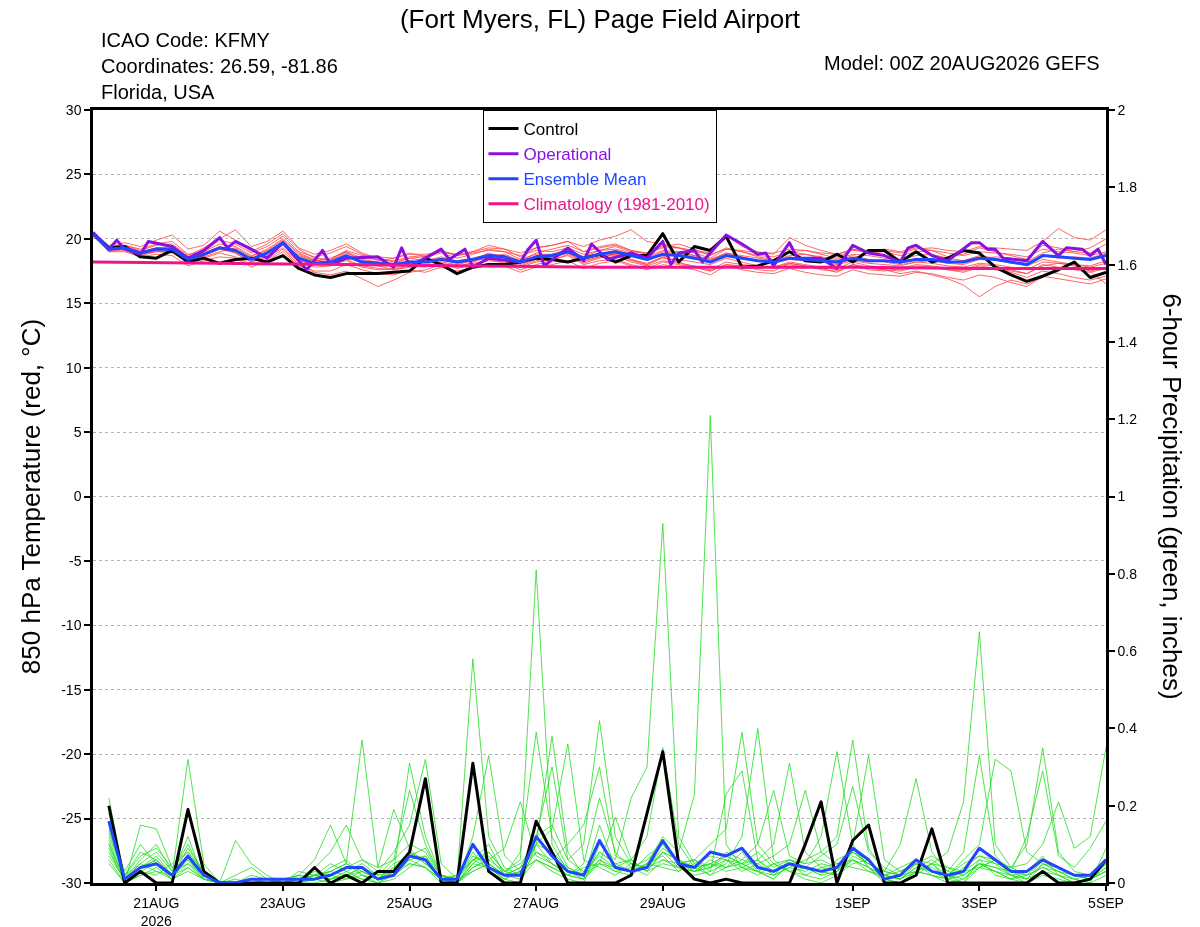 The height and width of the screenshot is (927, 1200). What do you see at coordinates (219, 66) in the screenshot?
I see `text: Coordinates: 26.59, -81.86` at bounding box center [219, 66].